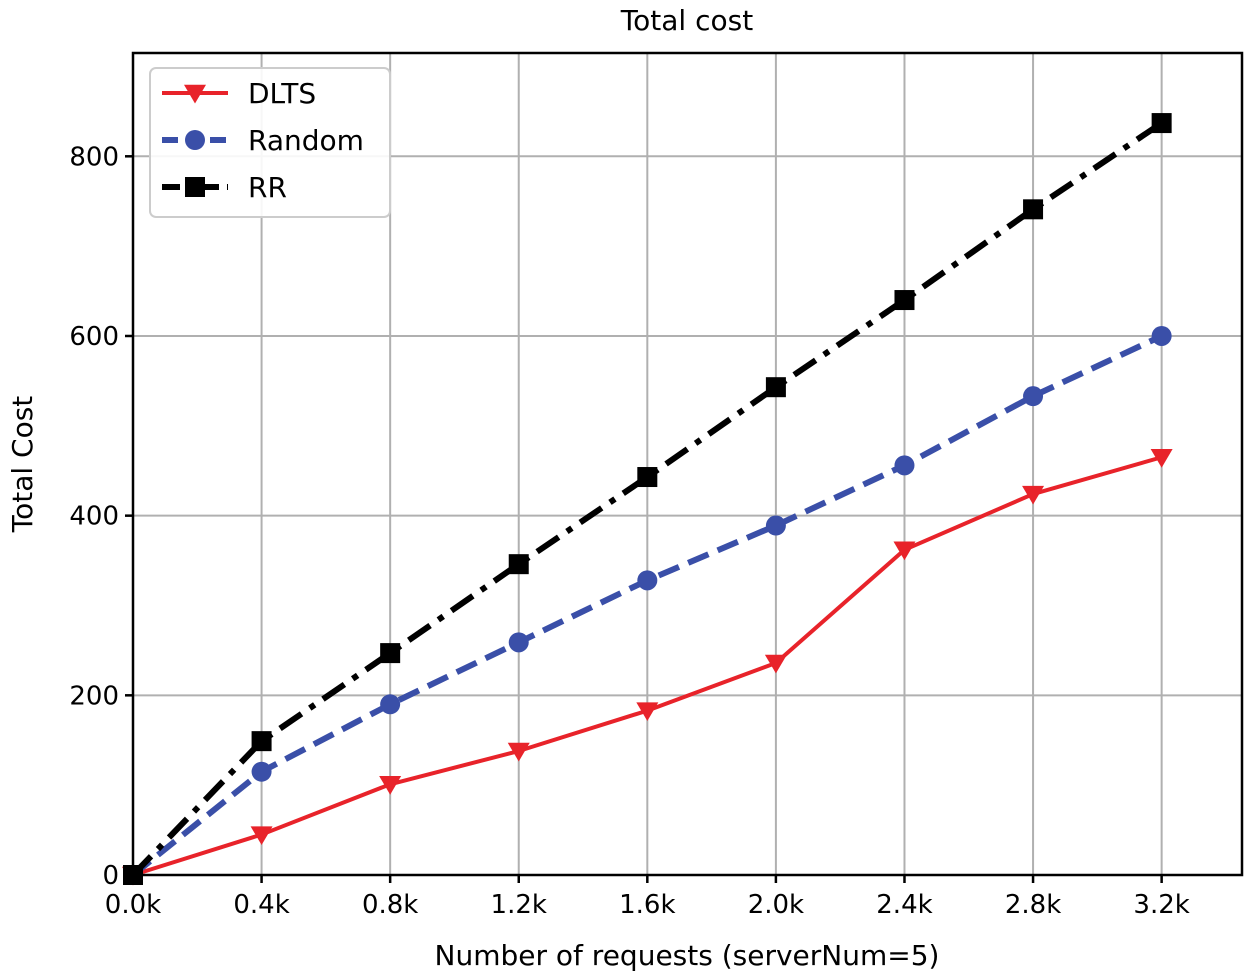 This screenshot has height=979, width=1250. I want to click on legend-label-rr: RR, so click(267, 187).